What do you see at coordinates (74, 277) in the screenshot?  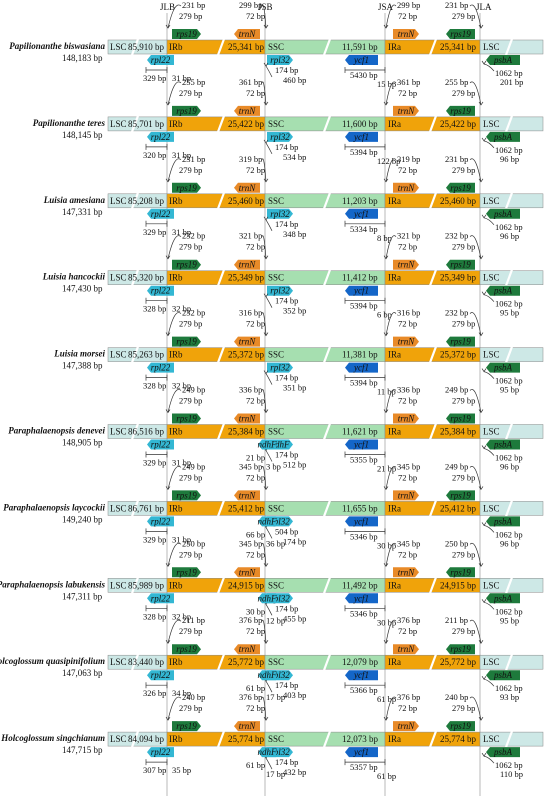 I see `species-name: Luisia hancockii` at bounding box center [74, 277].